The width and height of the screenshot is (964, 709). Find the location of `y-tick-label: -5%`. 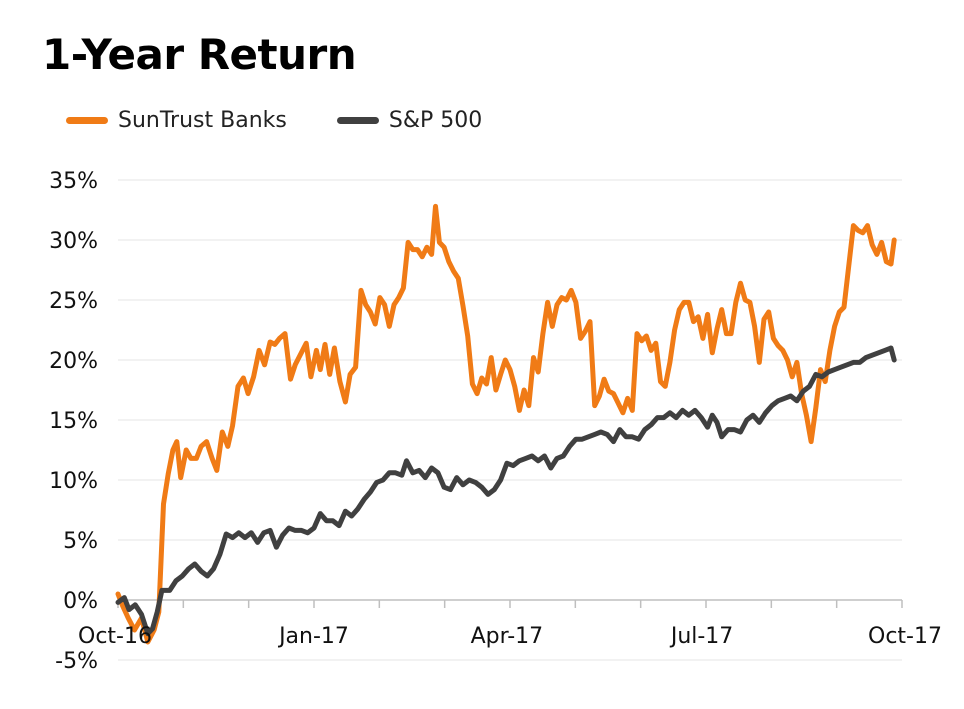

y-tick-label: -5% is located at coordinates (76, 661).